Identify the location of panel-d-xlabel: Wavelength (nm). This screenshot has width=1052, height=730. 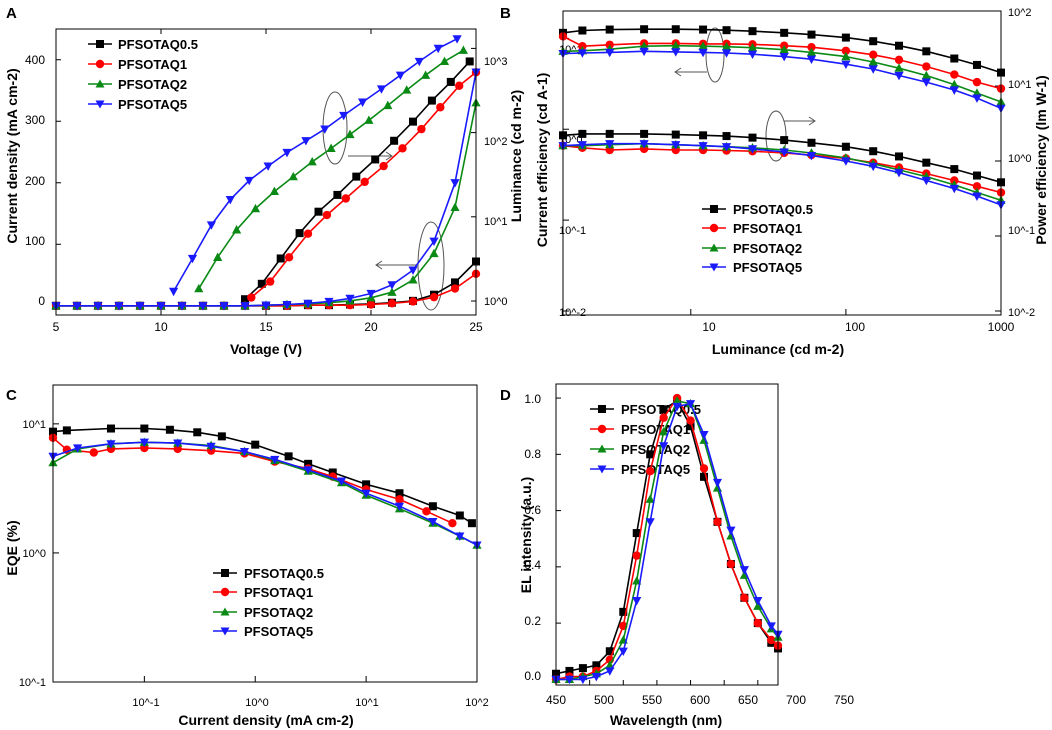
(666, 720).